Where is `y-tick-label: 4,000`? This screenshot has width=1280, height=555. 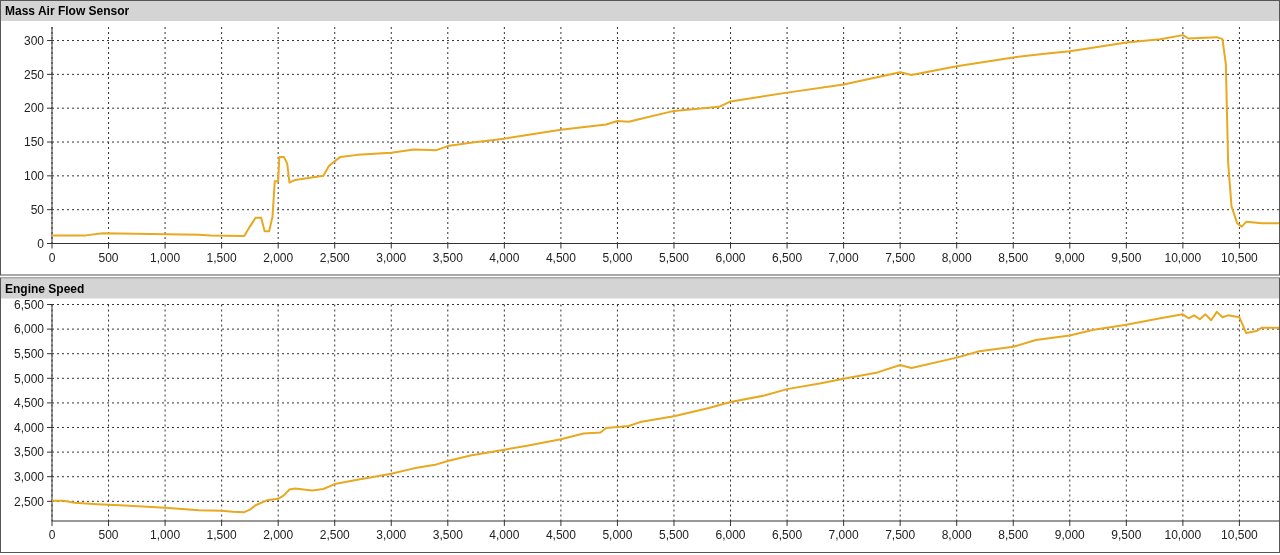
y-tick-label: 4,000 is located at coordinates (29, 427).